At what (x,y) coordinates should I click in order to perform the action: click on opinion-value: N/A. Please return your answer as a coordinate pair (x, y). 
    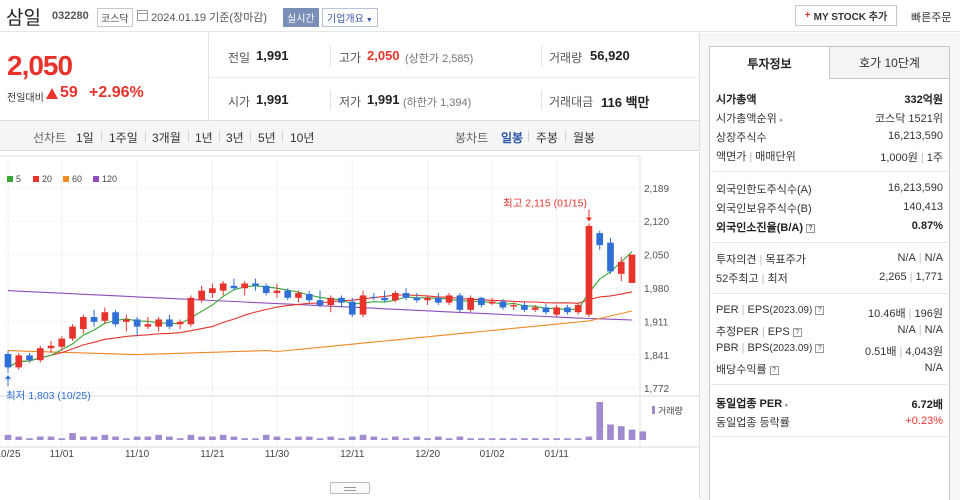
    Looking at the image, I should click on (906, 258).